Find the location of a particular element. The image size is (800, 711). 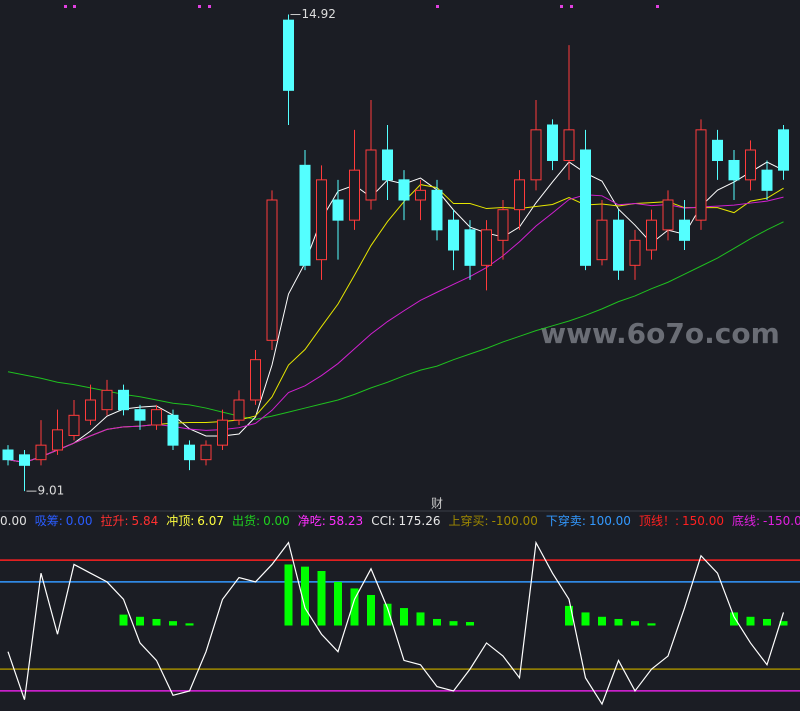

readout-item: CCI: 175.26 is located at coordinates (405, 521).